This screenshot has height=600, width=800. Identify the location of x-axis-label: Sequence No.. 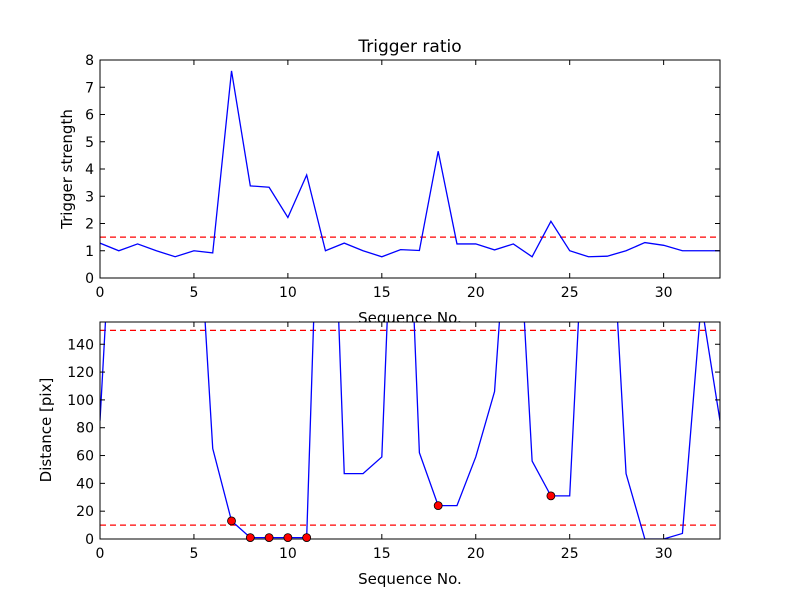
(410, 579).